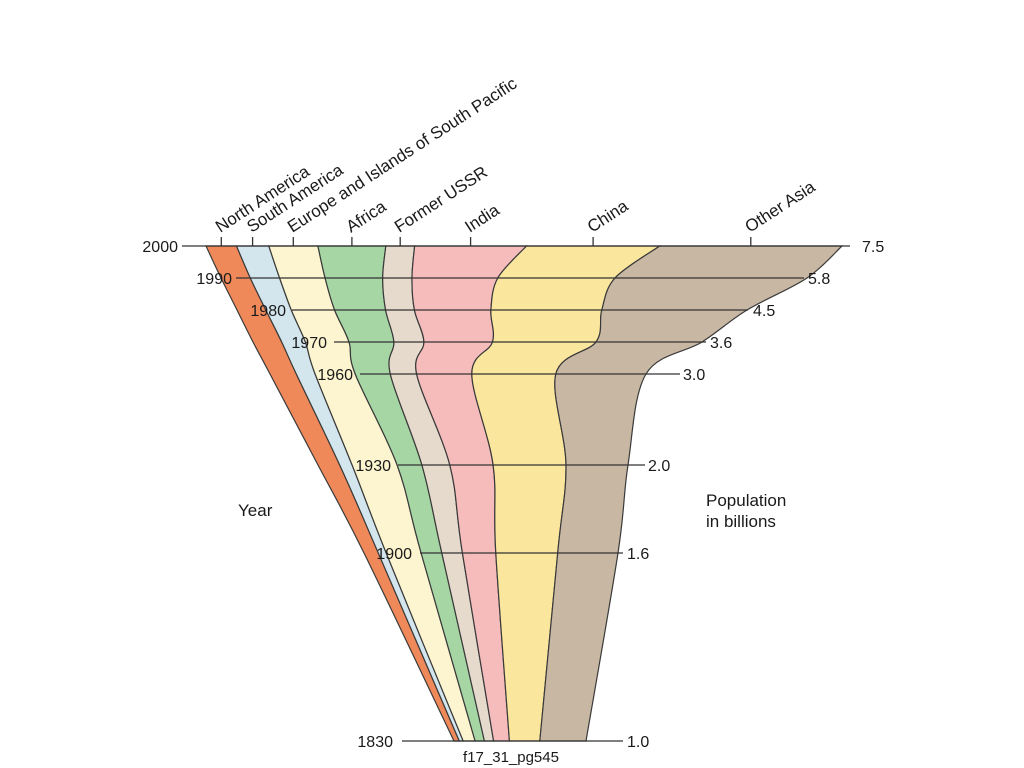 The image size is (1024, 768). Describe the element at coordinates (309, 343) in the screenshot. I see `year-label-1970: 1970` at that location.